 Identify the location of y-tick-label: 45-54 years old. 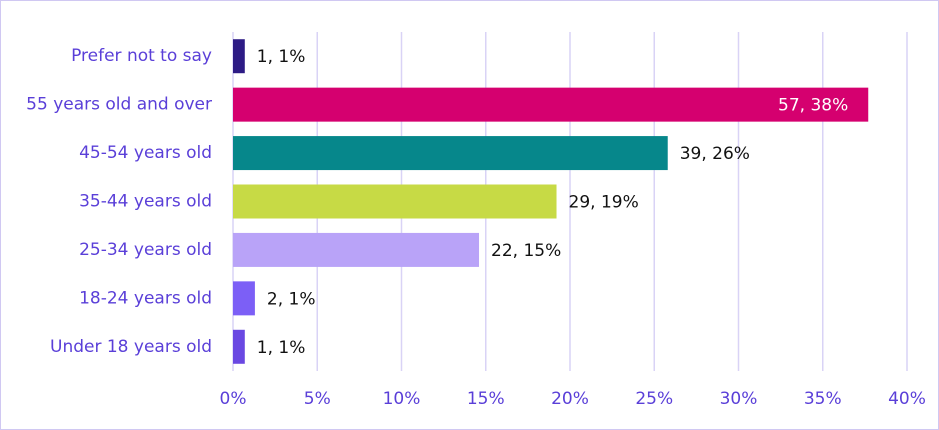
(145, 153).